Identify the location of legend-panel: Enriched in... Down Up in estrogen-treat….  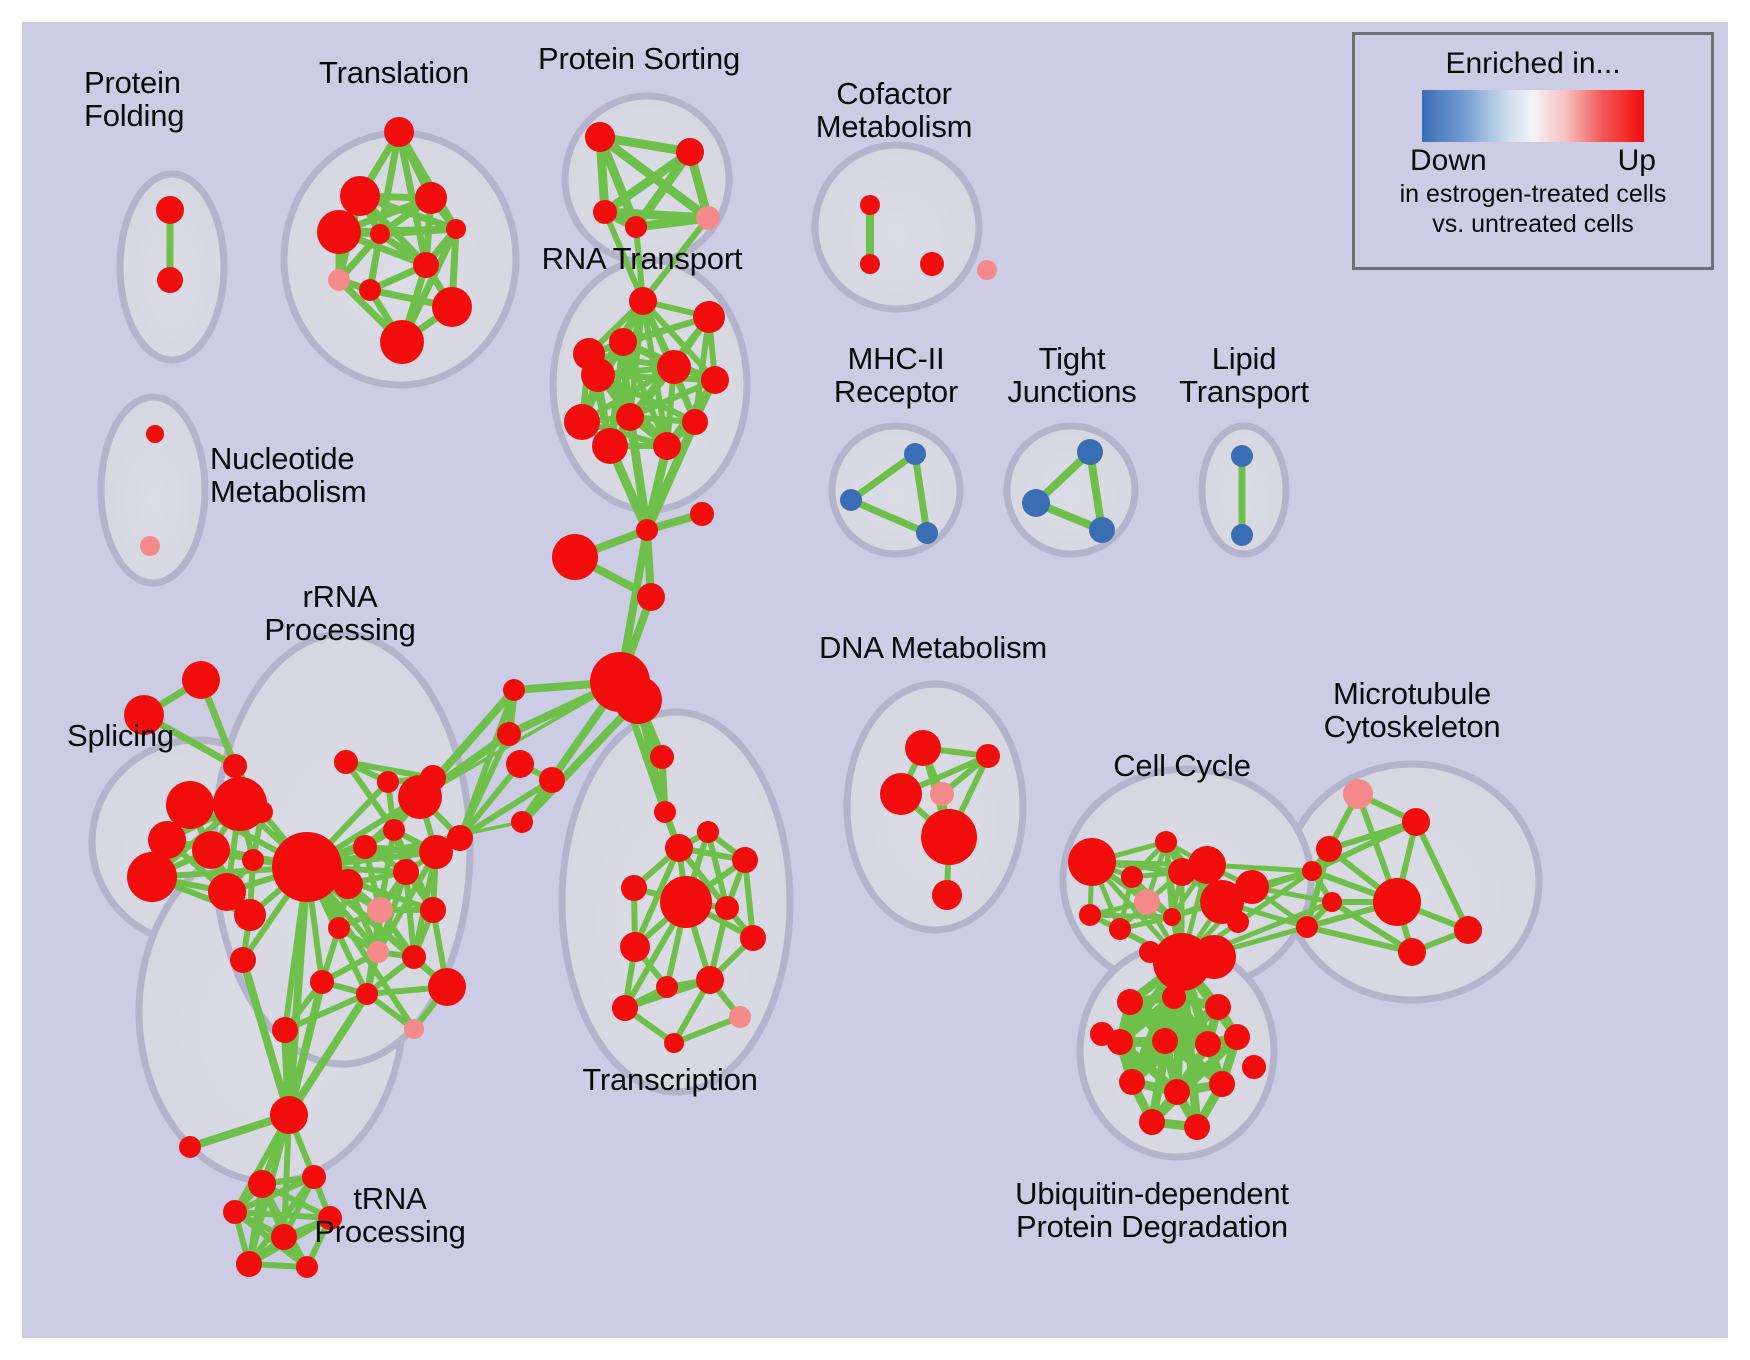
(1533, 151).